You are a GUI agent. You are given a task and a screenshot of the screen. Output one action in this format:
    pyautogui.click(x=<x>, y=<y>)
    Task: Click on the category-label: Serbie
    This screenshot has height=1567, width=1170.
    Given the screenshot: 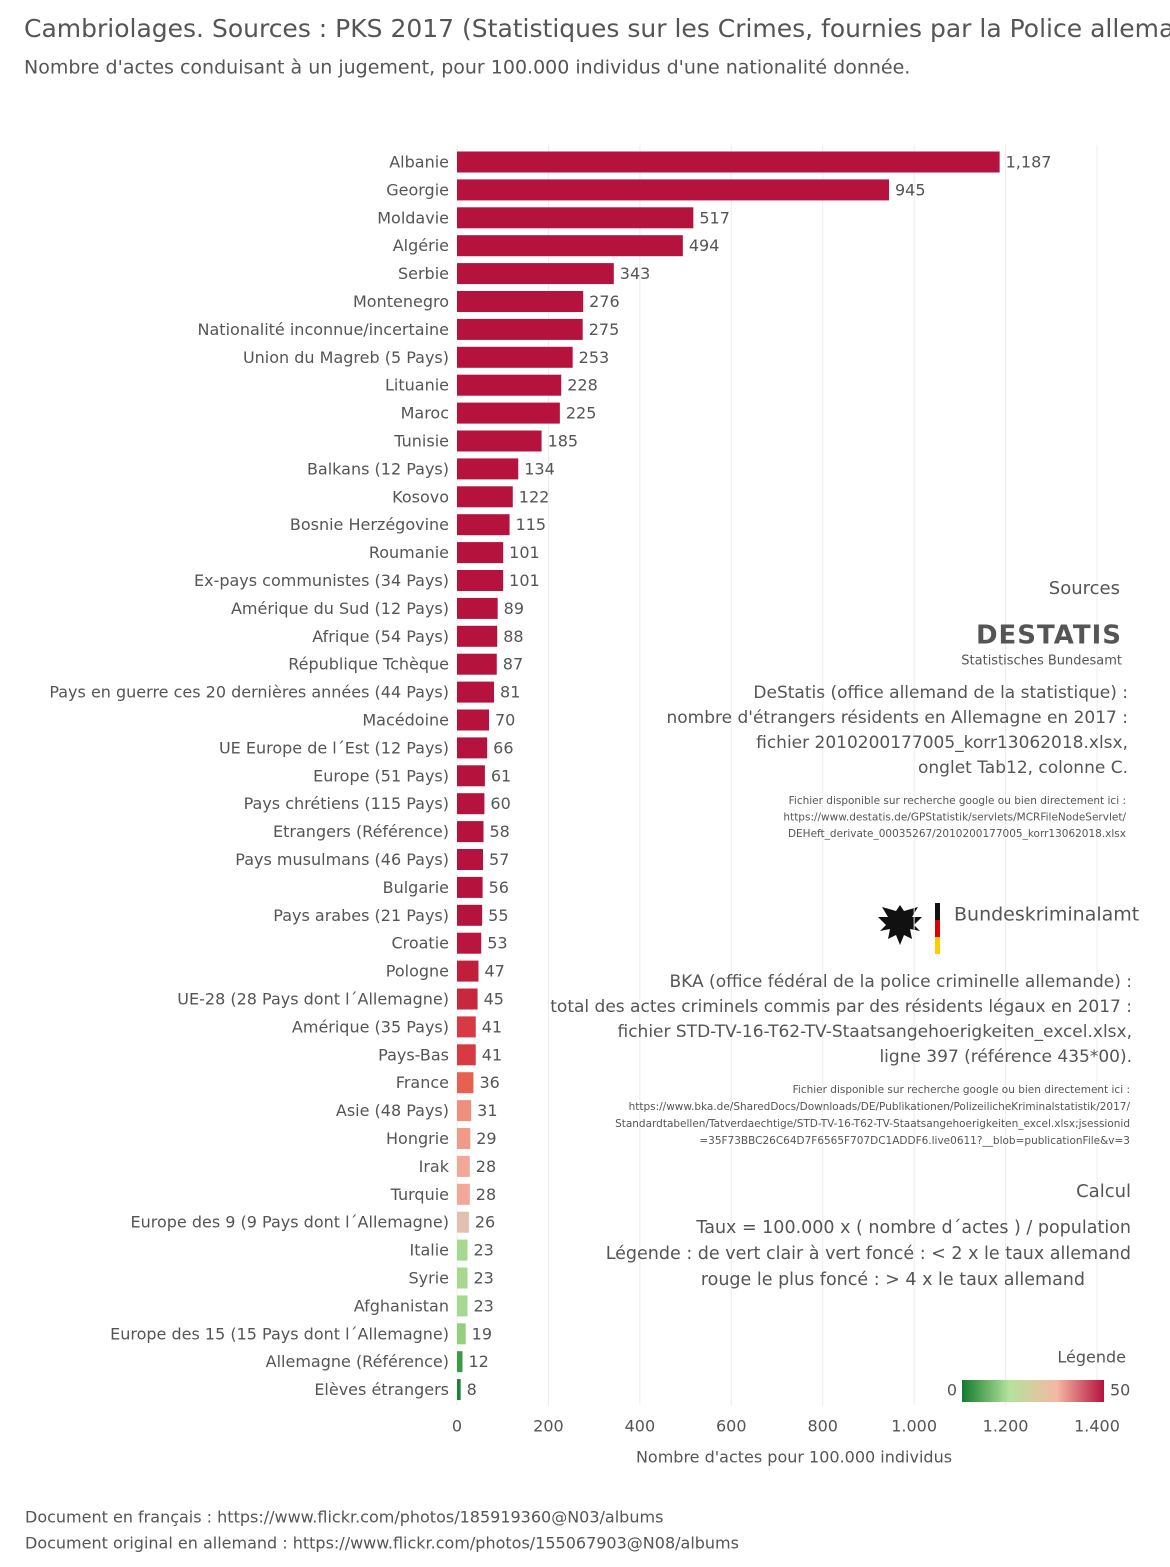 What is the action you would take?
    pyautogui.click(x=423, y=273)
    